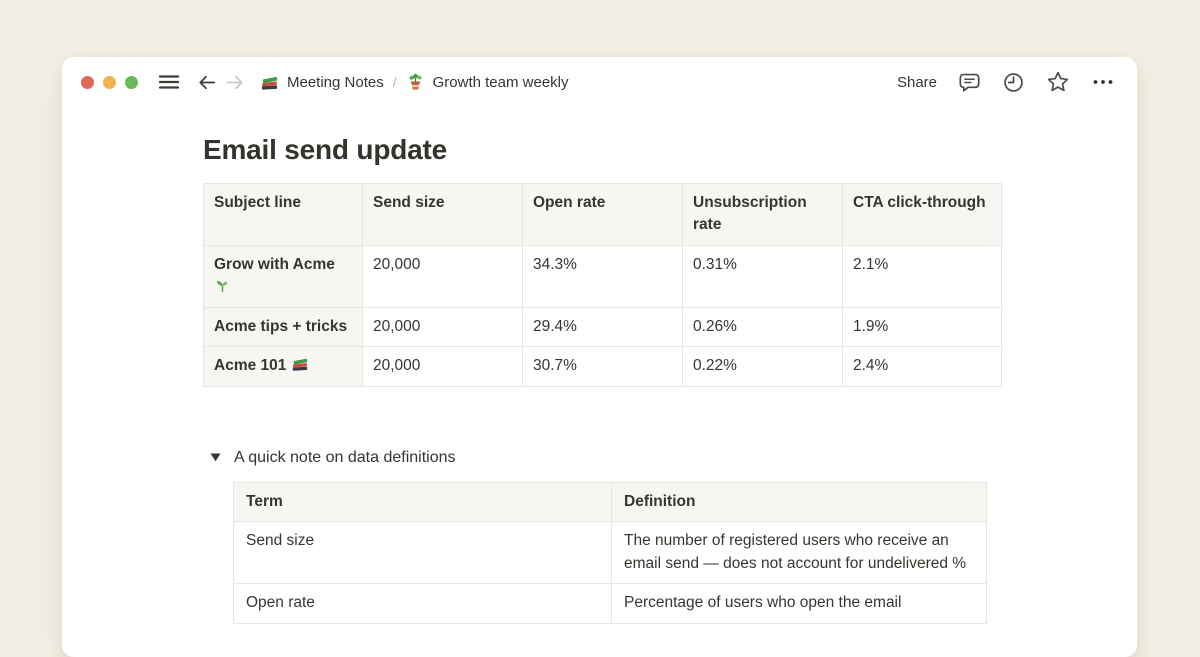 The width and height of the screenshot is (1200, 657). Describe the element at coordinates (500, 82) in the screenshot. I see `breadcrumb-label: Growth team weekly` at that location.